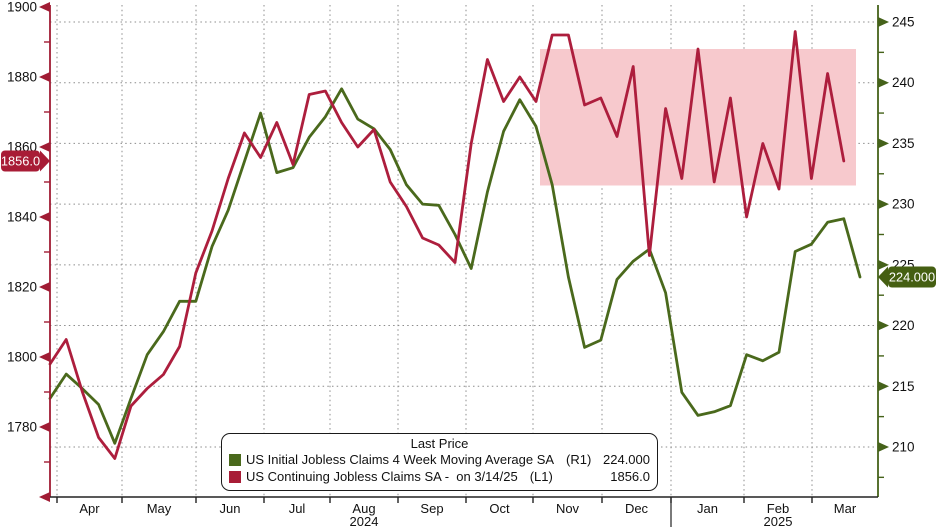  Describe the element at coordinates (22, 7) in the screenshot. I see `left-axis-label: 1900` at that location.